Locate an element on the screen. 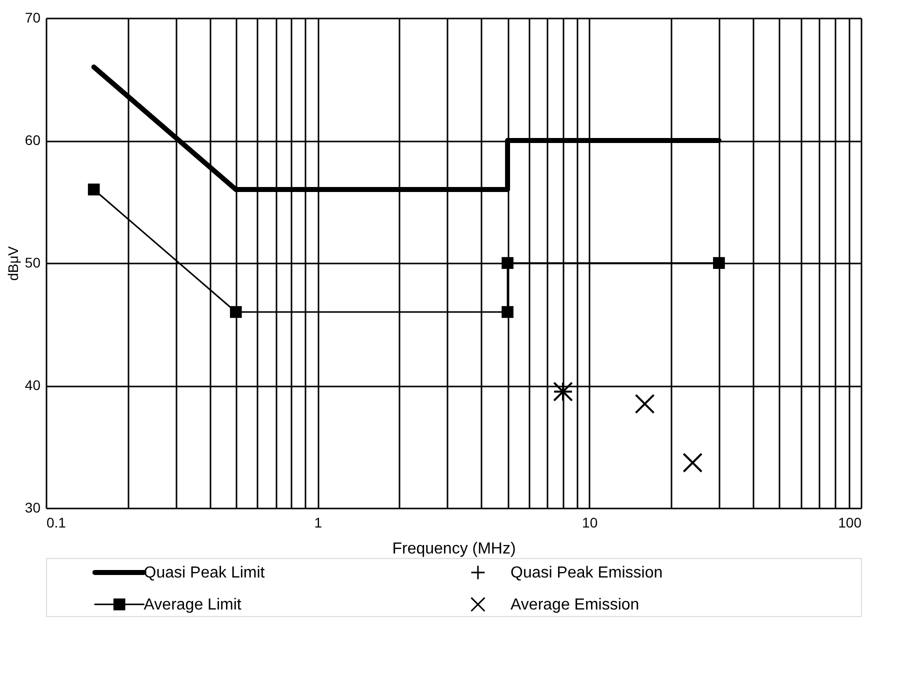  y-tick-label: 40 is located at coordinates (32, 385).